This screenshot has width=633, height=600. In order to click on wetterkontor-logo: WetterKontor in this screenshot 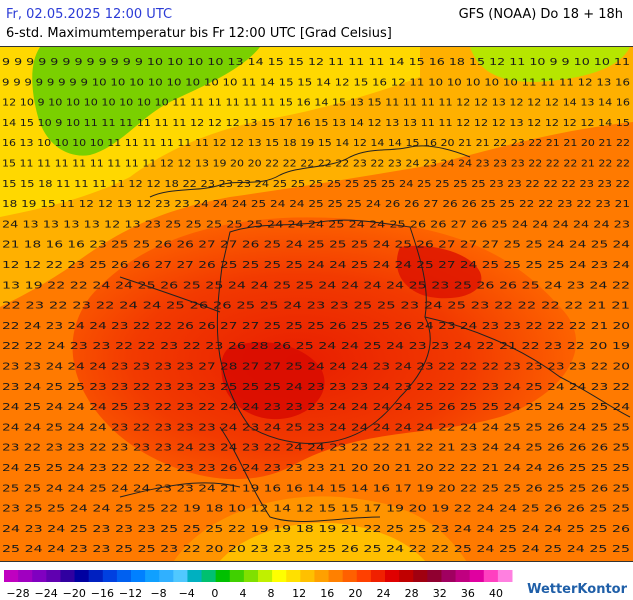, I will do `click(577, 589)`.